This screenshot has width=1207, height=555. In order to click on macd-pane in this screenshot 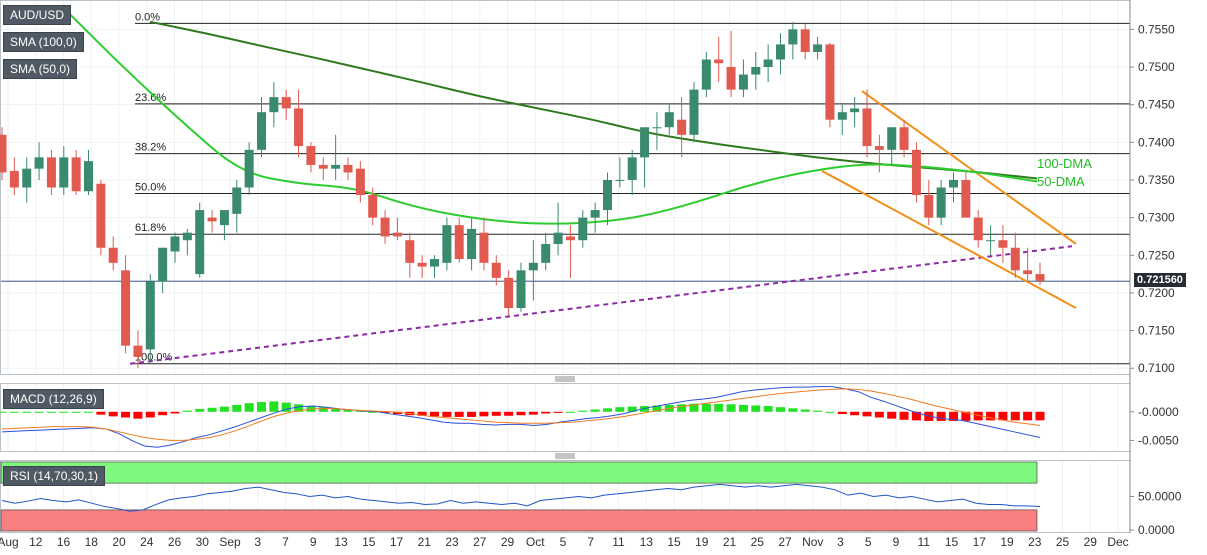, I will do `click(522, 417)`.